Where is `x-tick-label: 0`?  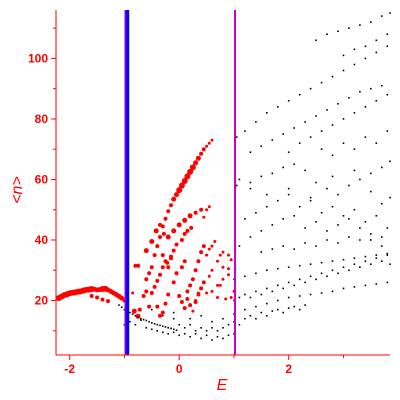
x-tick-label: 0 is located at coordinates (179, 369).